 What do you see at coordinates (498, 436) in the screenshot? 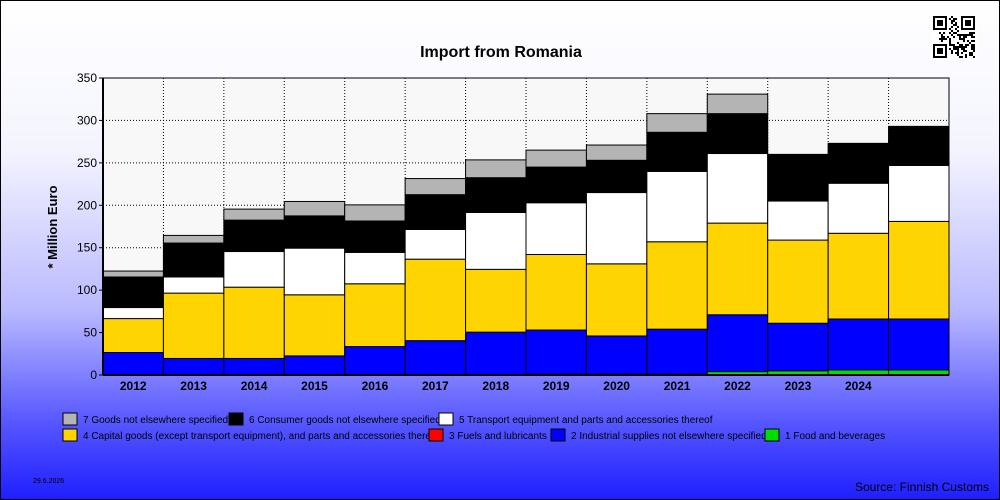
I see `legend-label: 3 Fuels and lubricants` at bounding box center [498, 436].